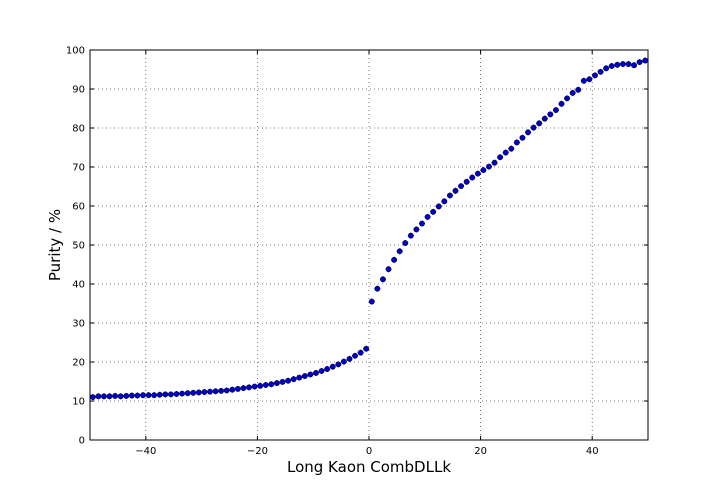 The height and width of the screenshot is (504, 720). Describe the element at coordinates (78, 402) in the screenshot. I see `y-tick-label: 10` at that location.